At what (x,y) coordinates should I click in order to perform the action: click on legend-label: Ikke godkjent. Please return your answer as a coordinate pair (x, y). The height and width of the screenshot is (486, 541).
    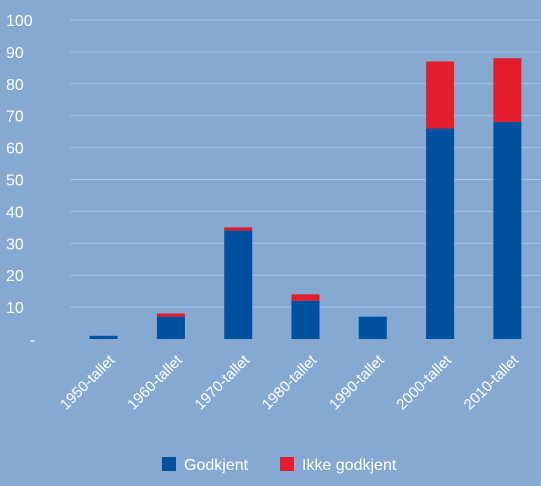
    Looking at the image, I should click on (349, 465).